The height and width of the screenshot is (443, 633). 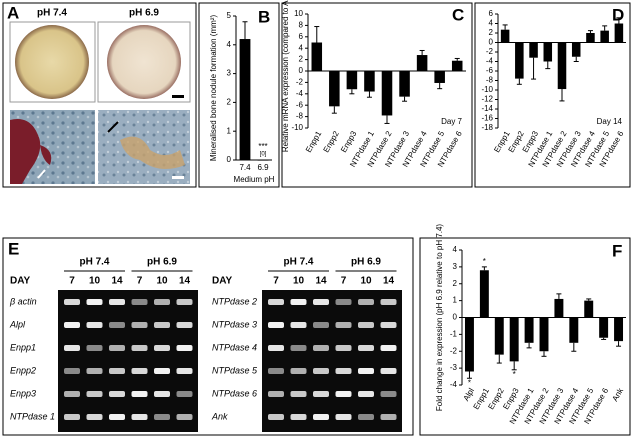 I want to click on y-tick-label: 0, so click(x=491, y=42).